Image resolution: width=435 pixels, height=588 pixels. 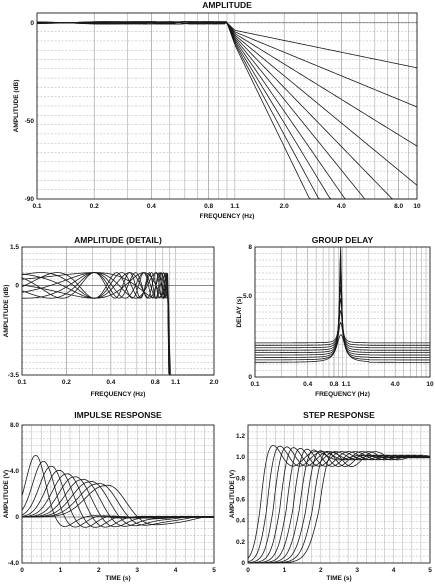 I want to click on amplitude-y-tick-label: -90, so click(x=30, y=199).